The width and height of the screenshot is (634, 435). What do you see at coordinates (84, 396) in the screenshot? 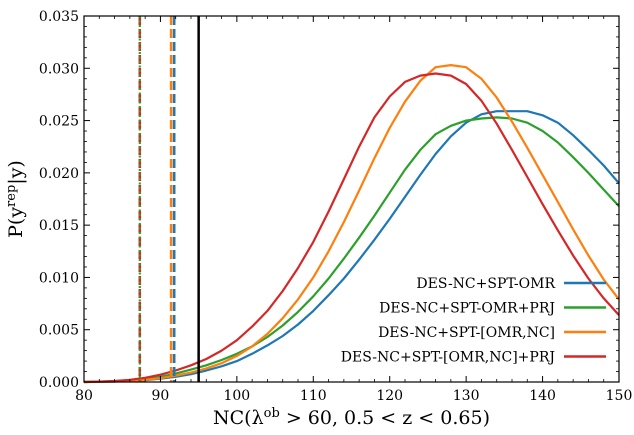
I see `x-tick-label: 80` at bounding box center [84, 396].